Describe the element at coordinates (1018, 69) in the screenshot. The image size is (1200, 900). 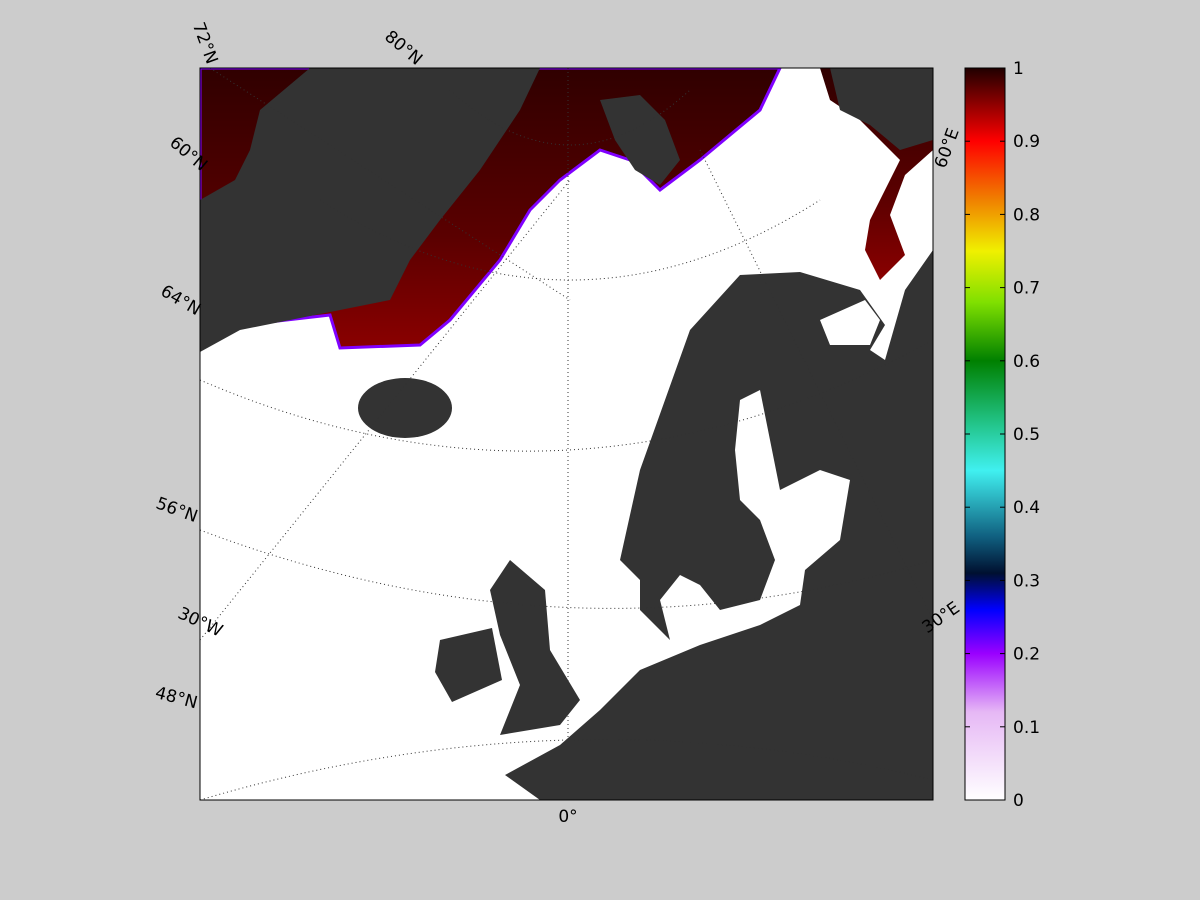
I see `colorbar-tick-label: 1` at that location.